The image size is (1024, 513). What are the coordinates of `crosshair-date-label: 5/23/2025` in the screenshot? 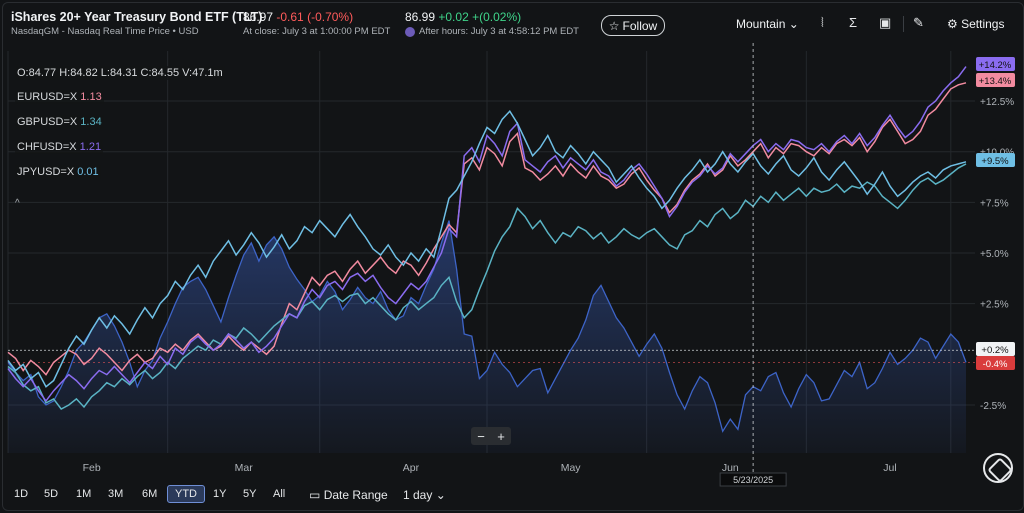 It's located at (753, 480).